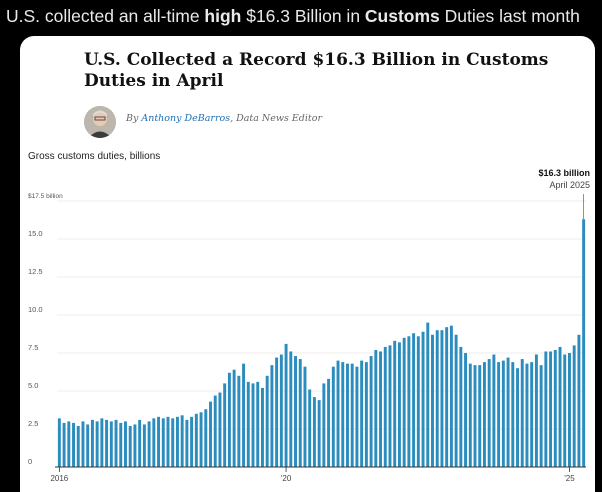  I want to click on annotation-value: $16.3 billion, so click(564, 173).